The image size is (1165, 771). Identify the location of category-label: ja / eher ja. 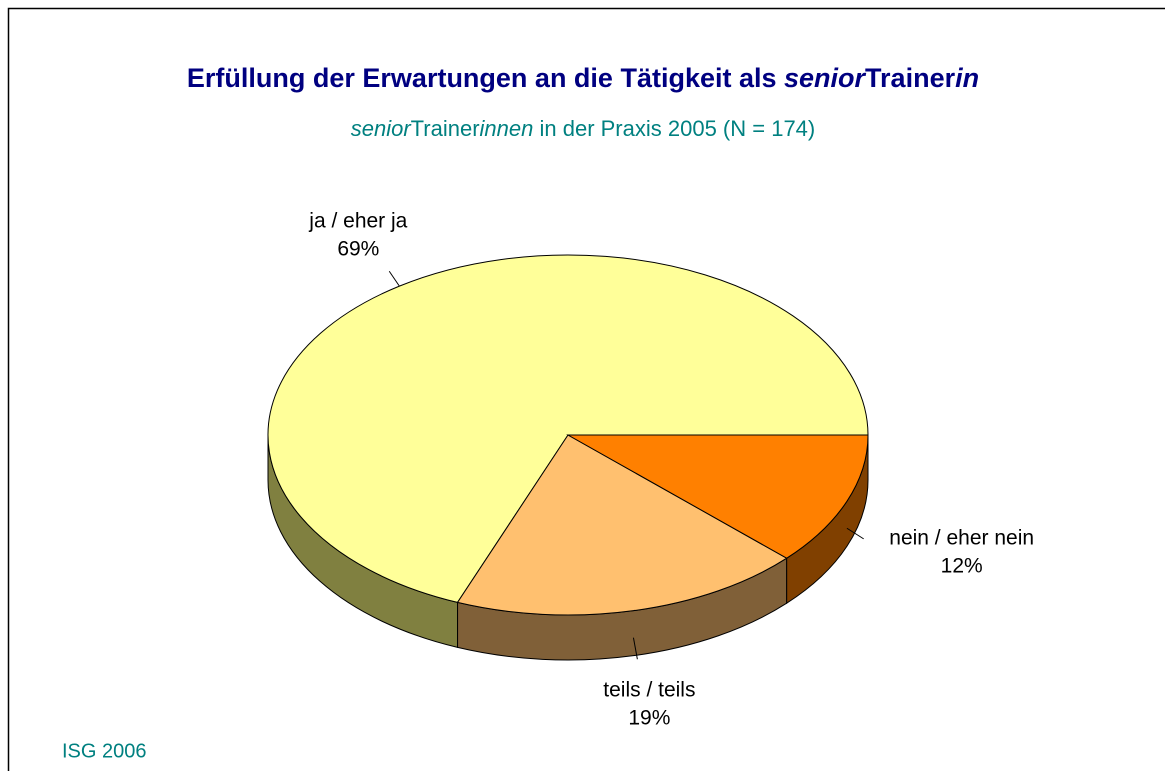
(357, 221).